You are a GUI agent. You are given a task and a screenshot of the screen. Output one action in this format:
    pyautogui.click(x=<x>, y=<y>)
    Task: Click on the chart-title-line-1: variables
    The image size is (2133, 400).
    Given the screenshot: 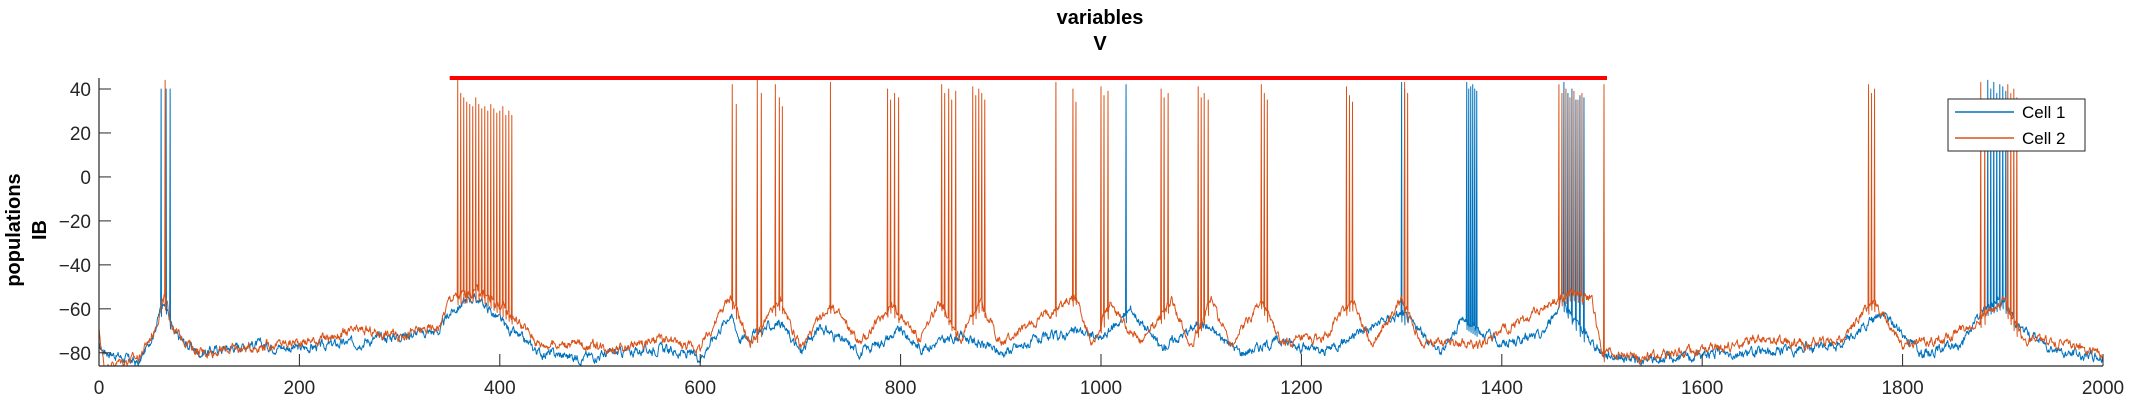 What is the action you would take?
    pyautogui.click(x=1100, y=18)
    